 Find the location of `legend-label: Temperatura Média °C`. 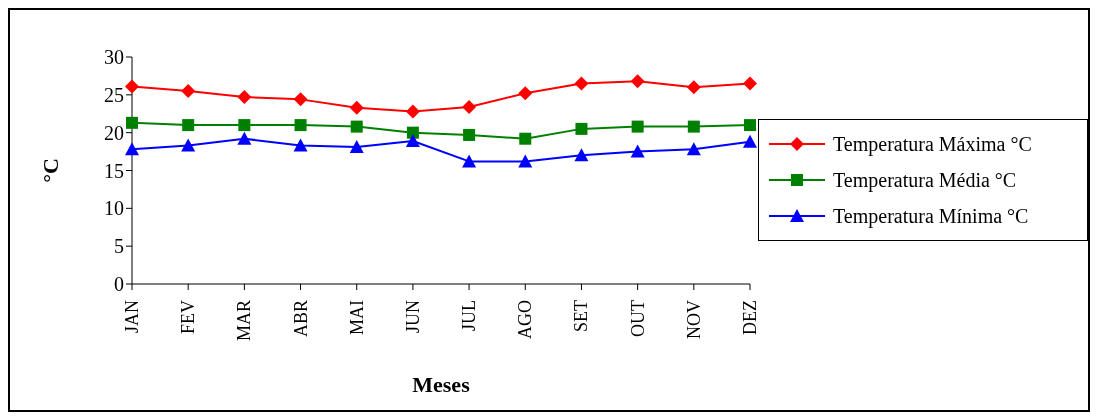

legend-label: Temperatura Média °C is located at coordinates (925, 180).